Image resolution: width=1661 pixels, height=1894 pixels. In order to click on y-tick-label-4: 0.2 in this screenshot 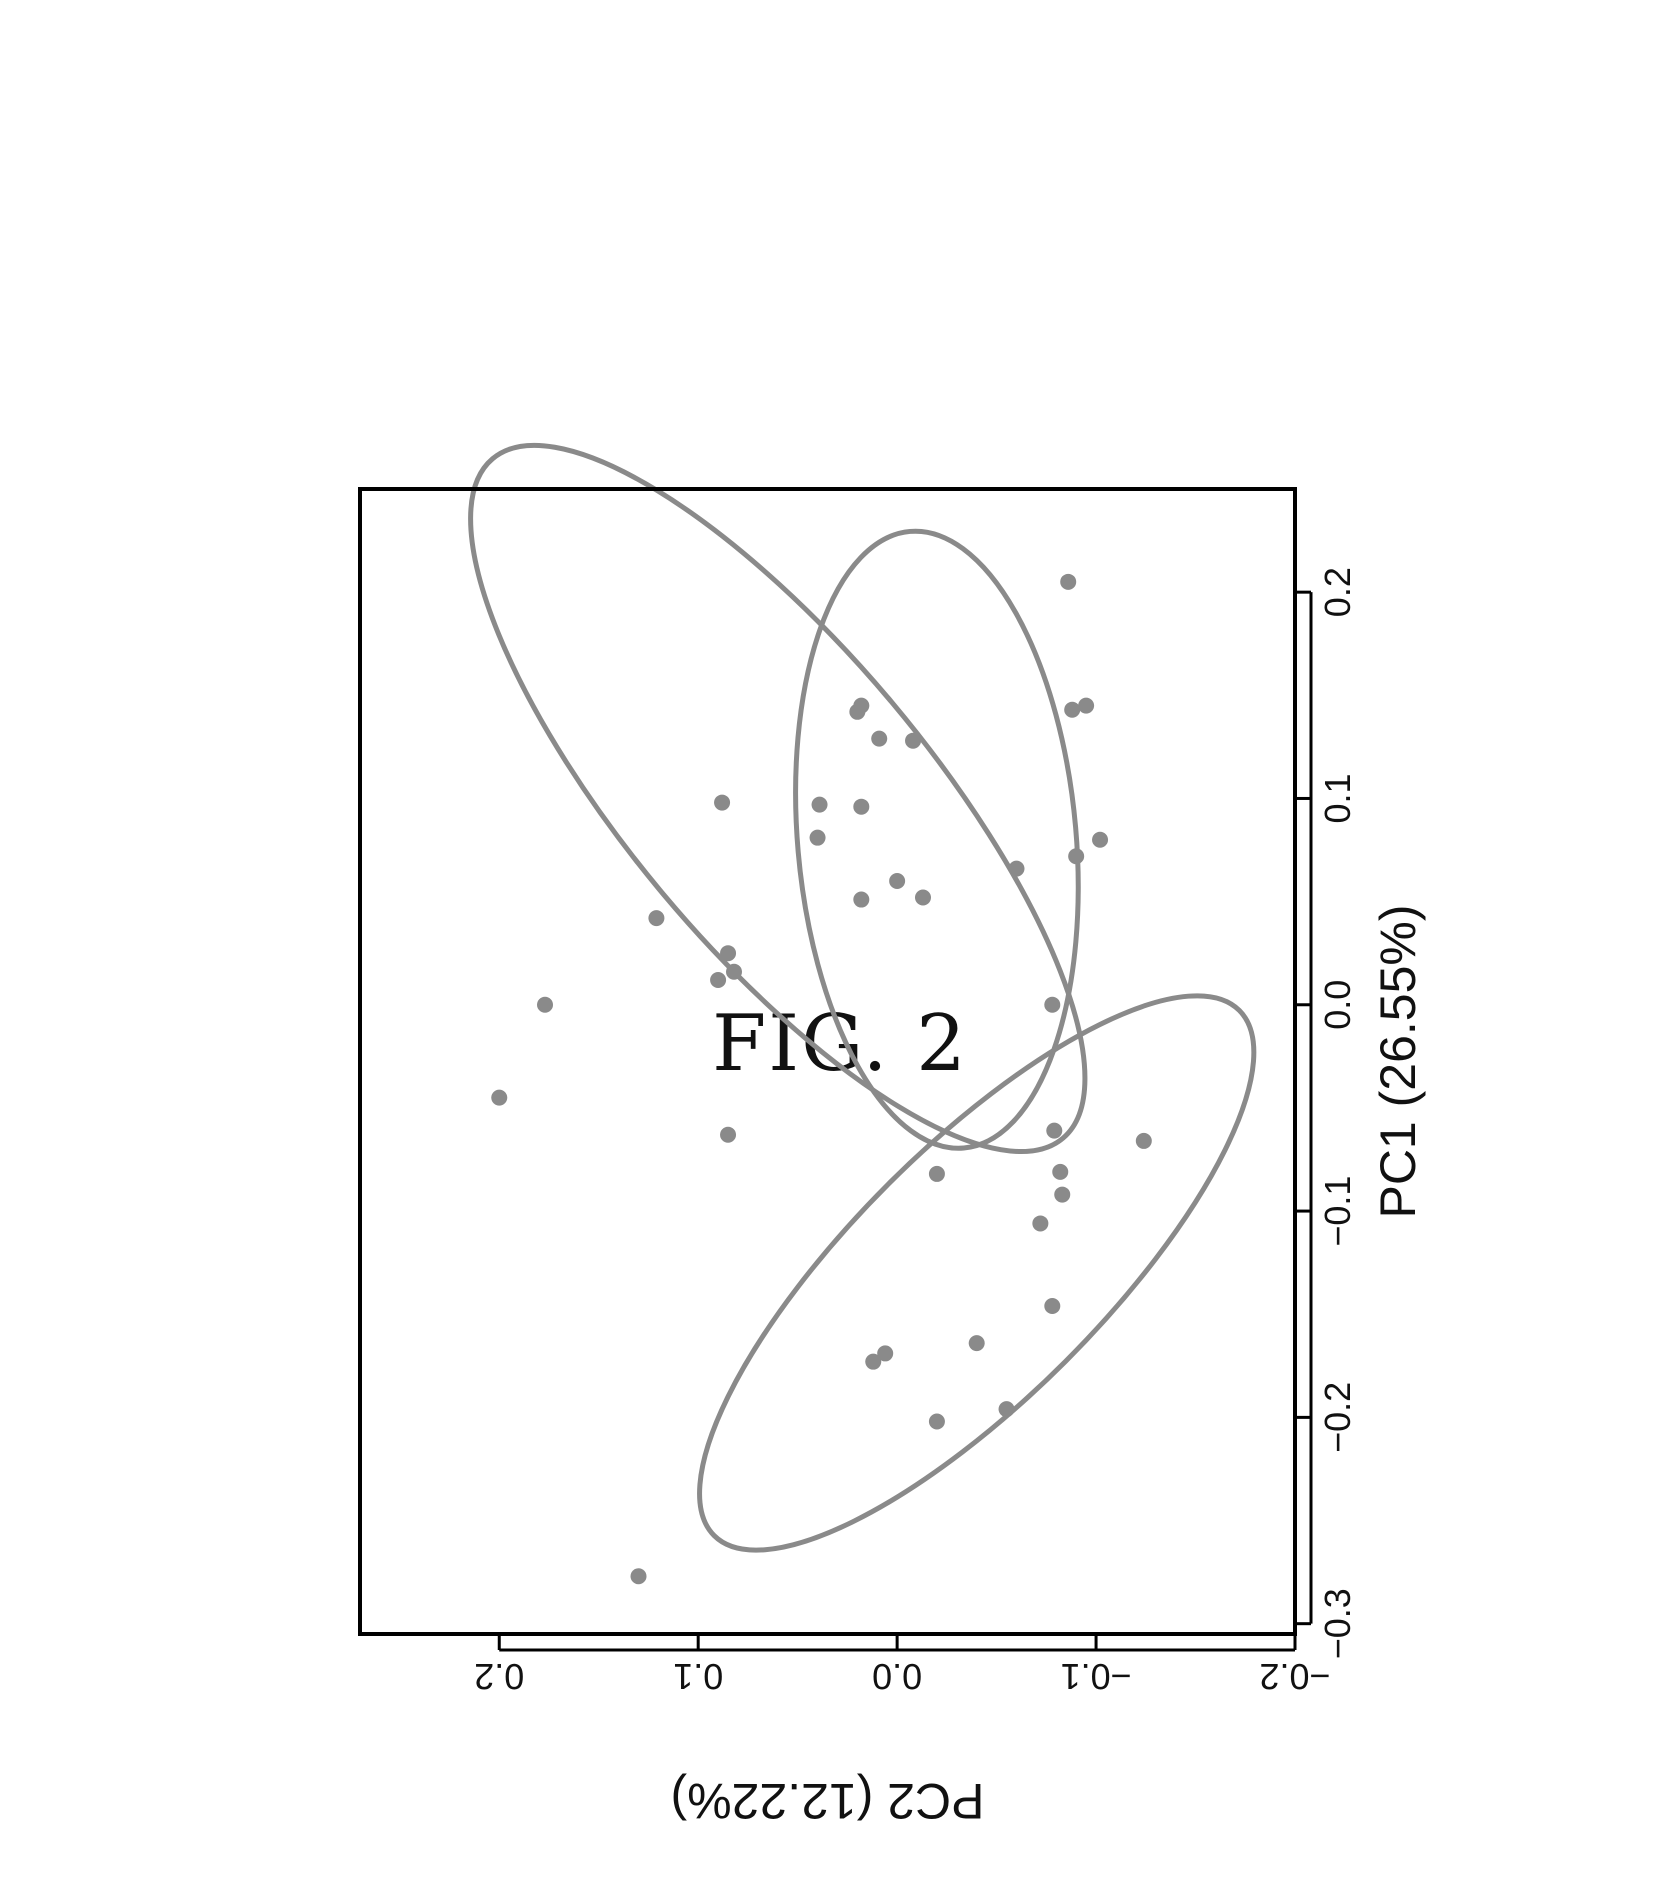, I will do `click(499, 1676)`.